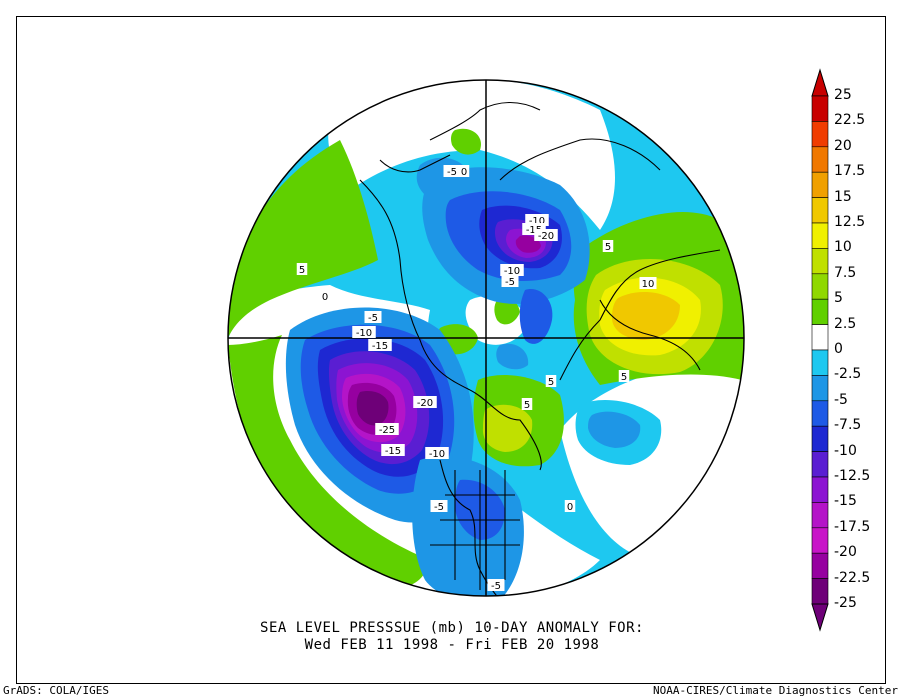  Describe the element at coordinates (848, 374) in the screenshot. I see `colorbar-label: -2.5` at that location.